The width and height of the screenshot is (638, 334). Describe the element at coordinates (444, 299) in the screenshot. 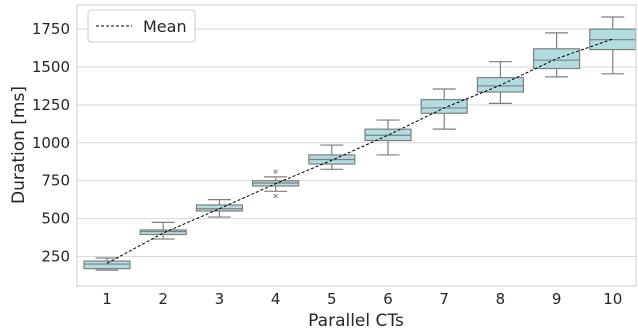

I see `x-tick-label: 7` at that location.